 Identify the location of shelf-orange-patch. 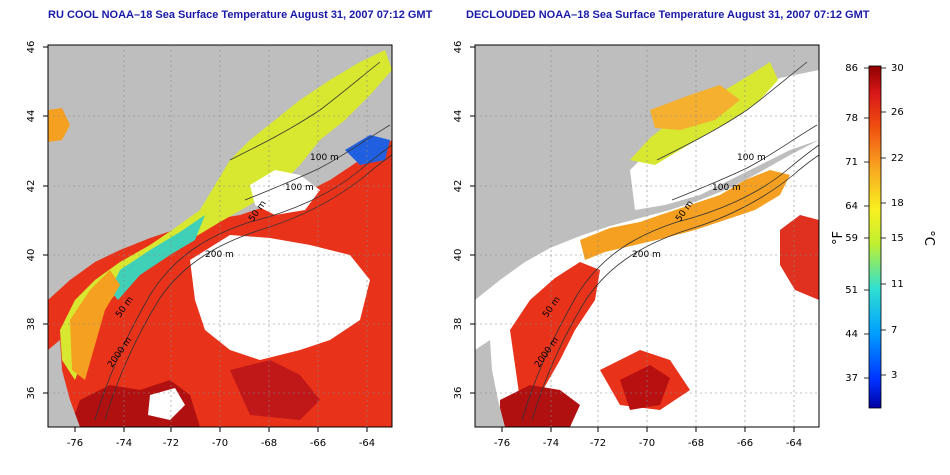
(695, 107).